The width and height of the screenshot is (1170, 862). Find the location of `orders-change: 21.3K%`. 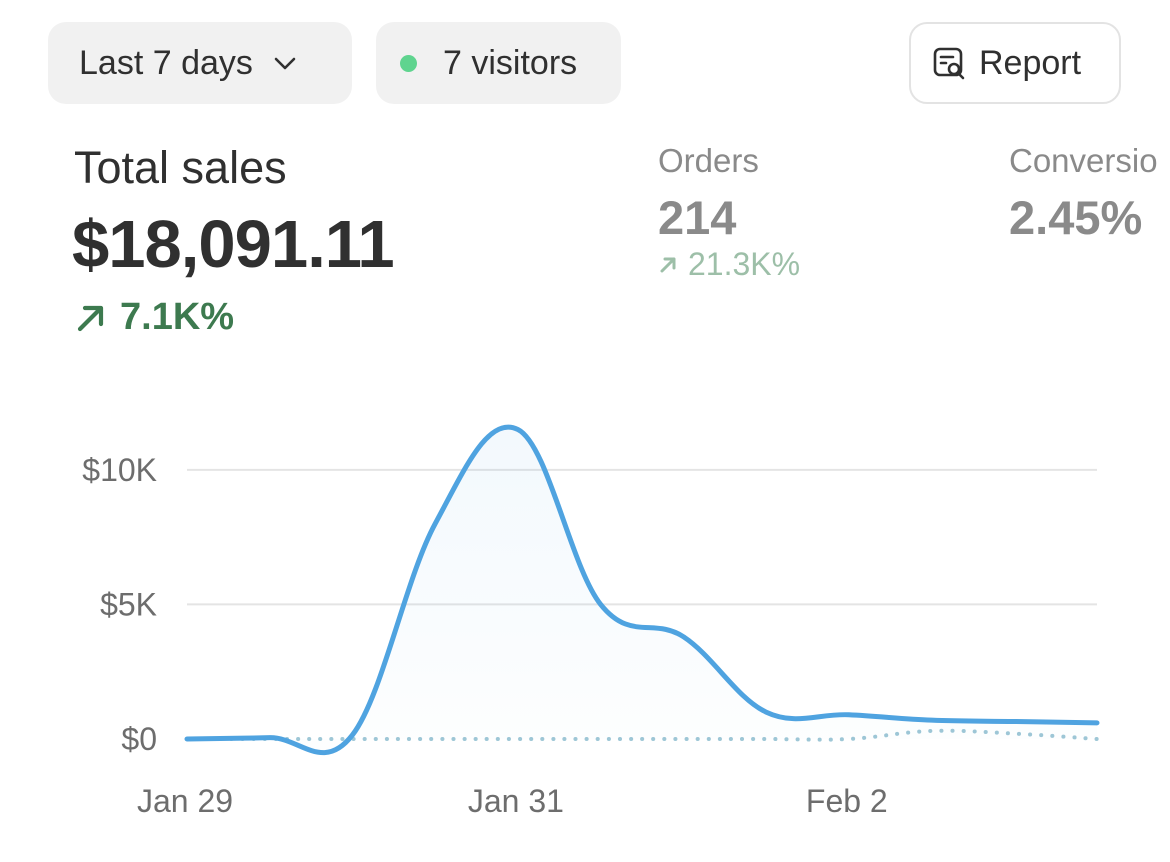

orders-change: 21.3K% is located at coordinates (729, 264).